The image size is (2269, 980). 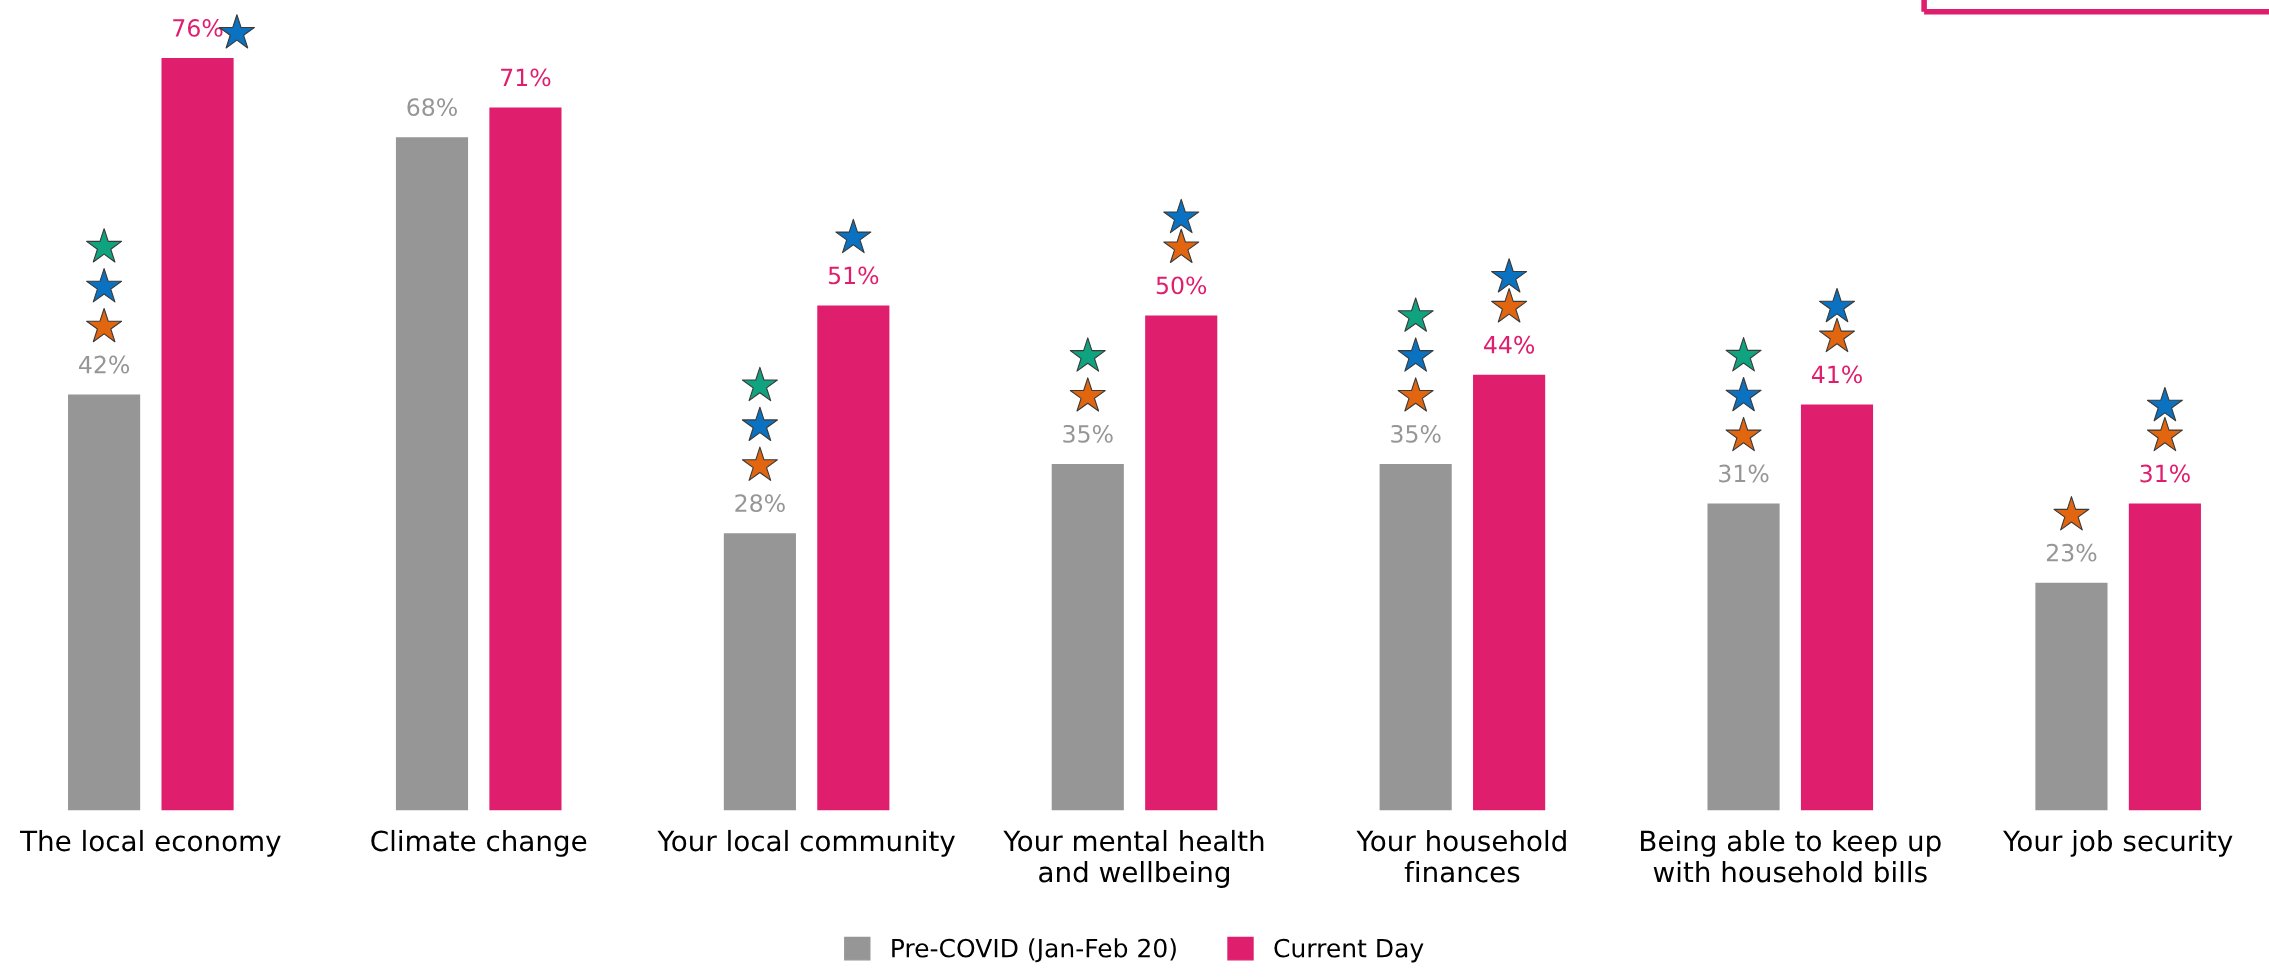 What do you see at coordinates (2071, 552) in the screenshot?
I see `data-label: 23%` at bounding box center [2071, 552].